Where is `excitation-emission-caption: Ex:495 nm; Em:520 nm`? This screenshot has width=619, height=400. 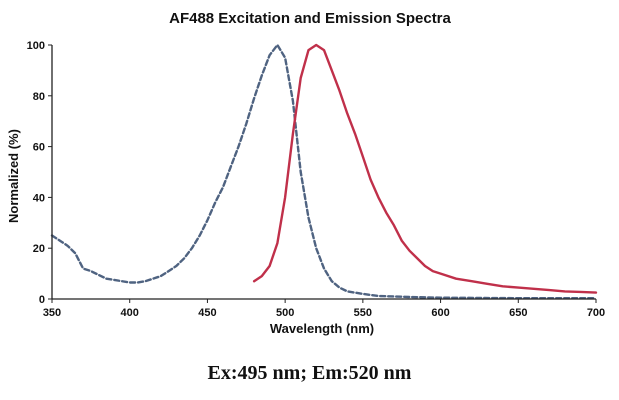 excitation-emission-caption: Ex:495 nm; Em:520 nm is located at coordinates (309, 373).